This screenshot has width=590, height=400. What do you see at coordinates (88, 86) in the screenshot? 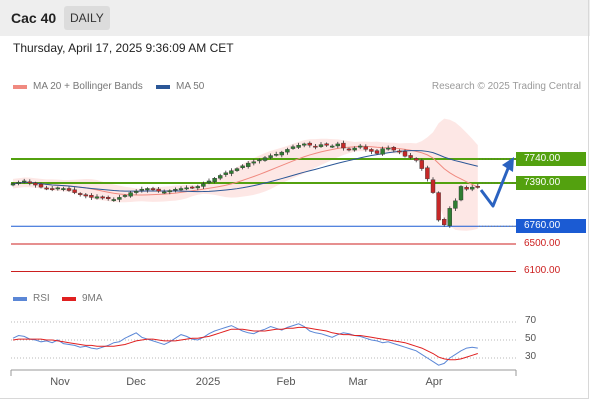
I see `legend-ma20-label: MA 20 + Bollinger Bands` at bounding box center [88, 86].